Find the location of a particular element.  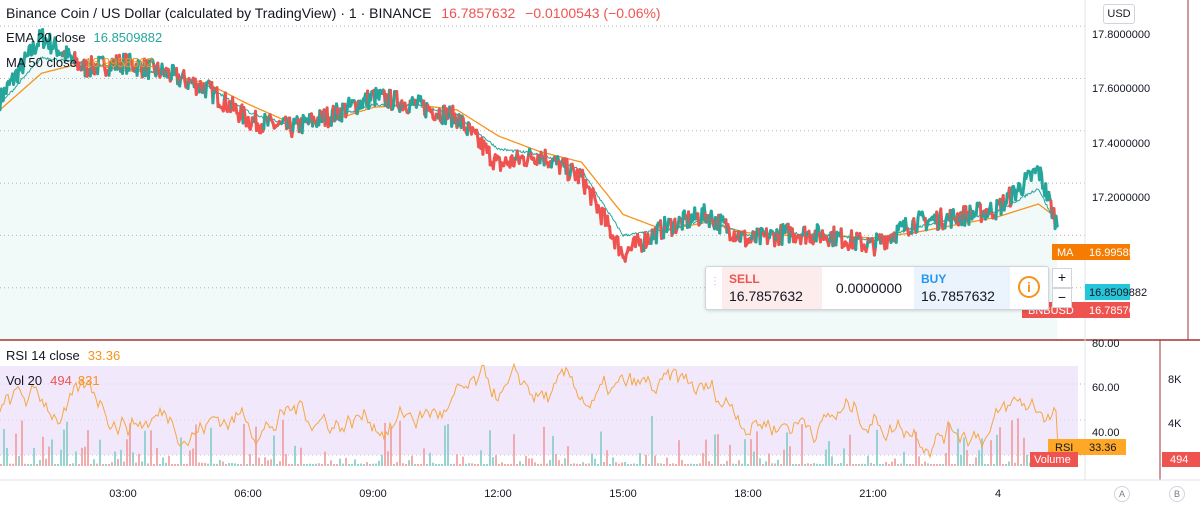

buy-button: BUY 16.7857632 is located at coordinates (962, 288).